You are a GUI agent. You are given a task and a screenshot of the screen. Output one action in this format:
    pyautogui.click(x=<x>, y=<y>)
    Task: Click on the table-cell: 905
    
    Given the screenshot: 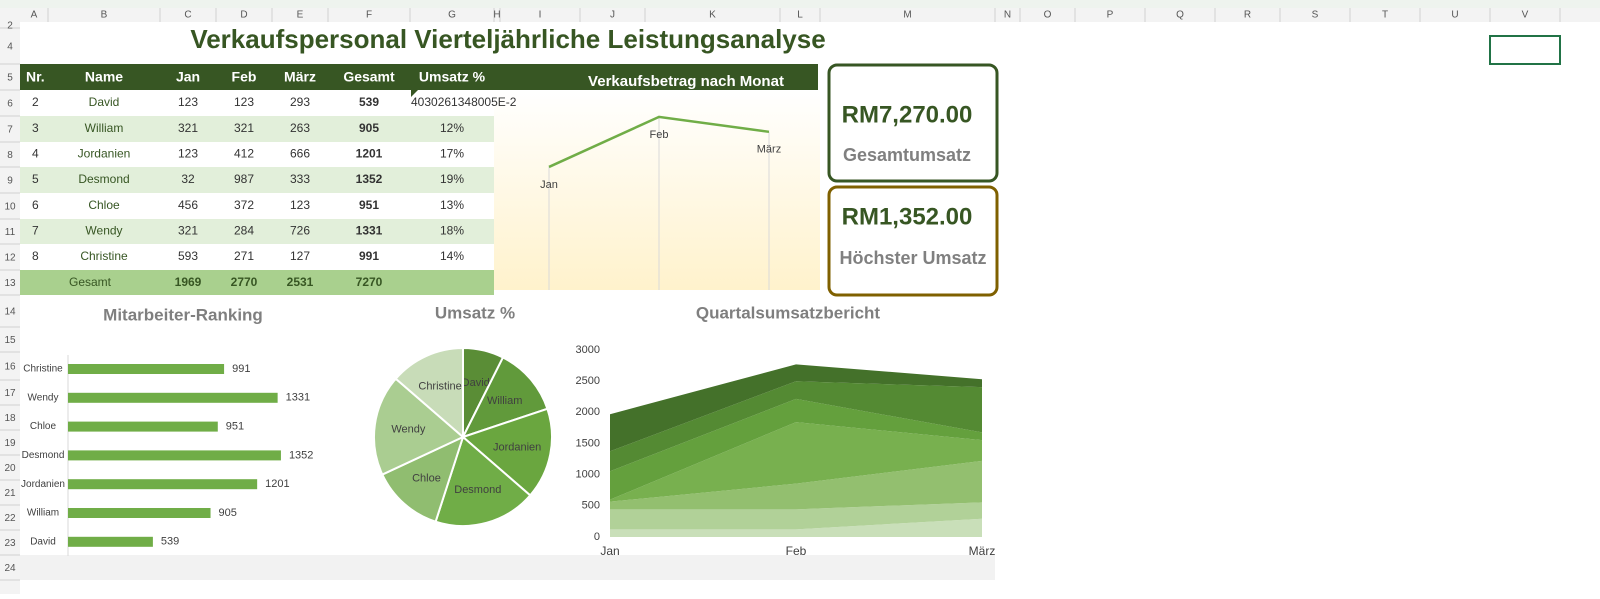 What is the action you would take?
    pyautogui.click(x=369, y=128)
    